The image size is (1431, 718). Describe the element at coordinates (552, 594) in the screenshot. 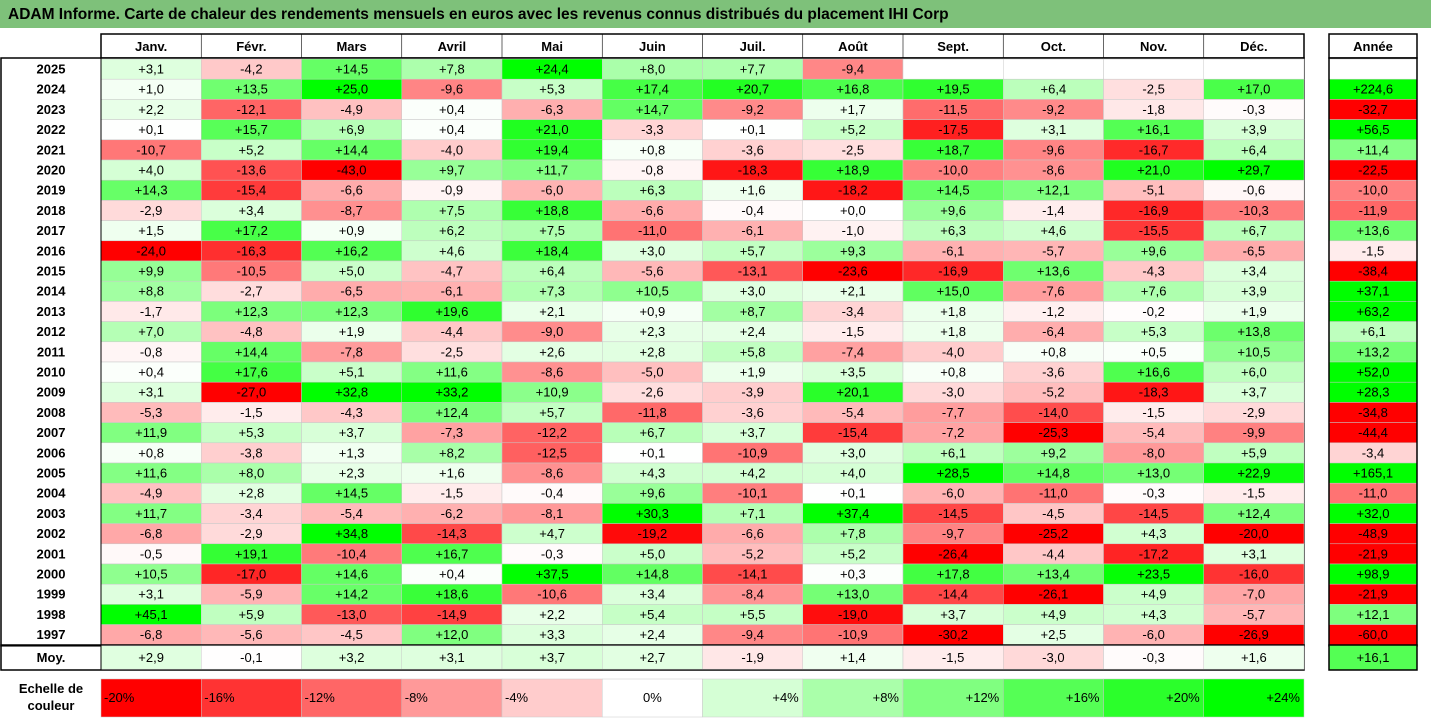

I see `cell-value: -10,6` at that location.